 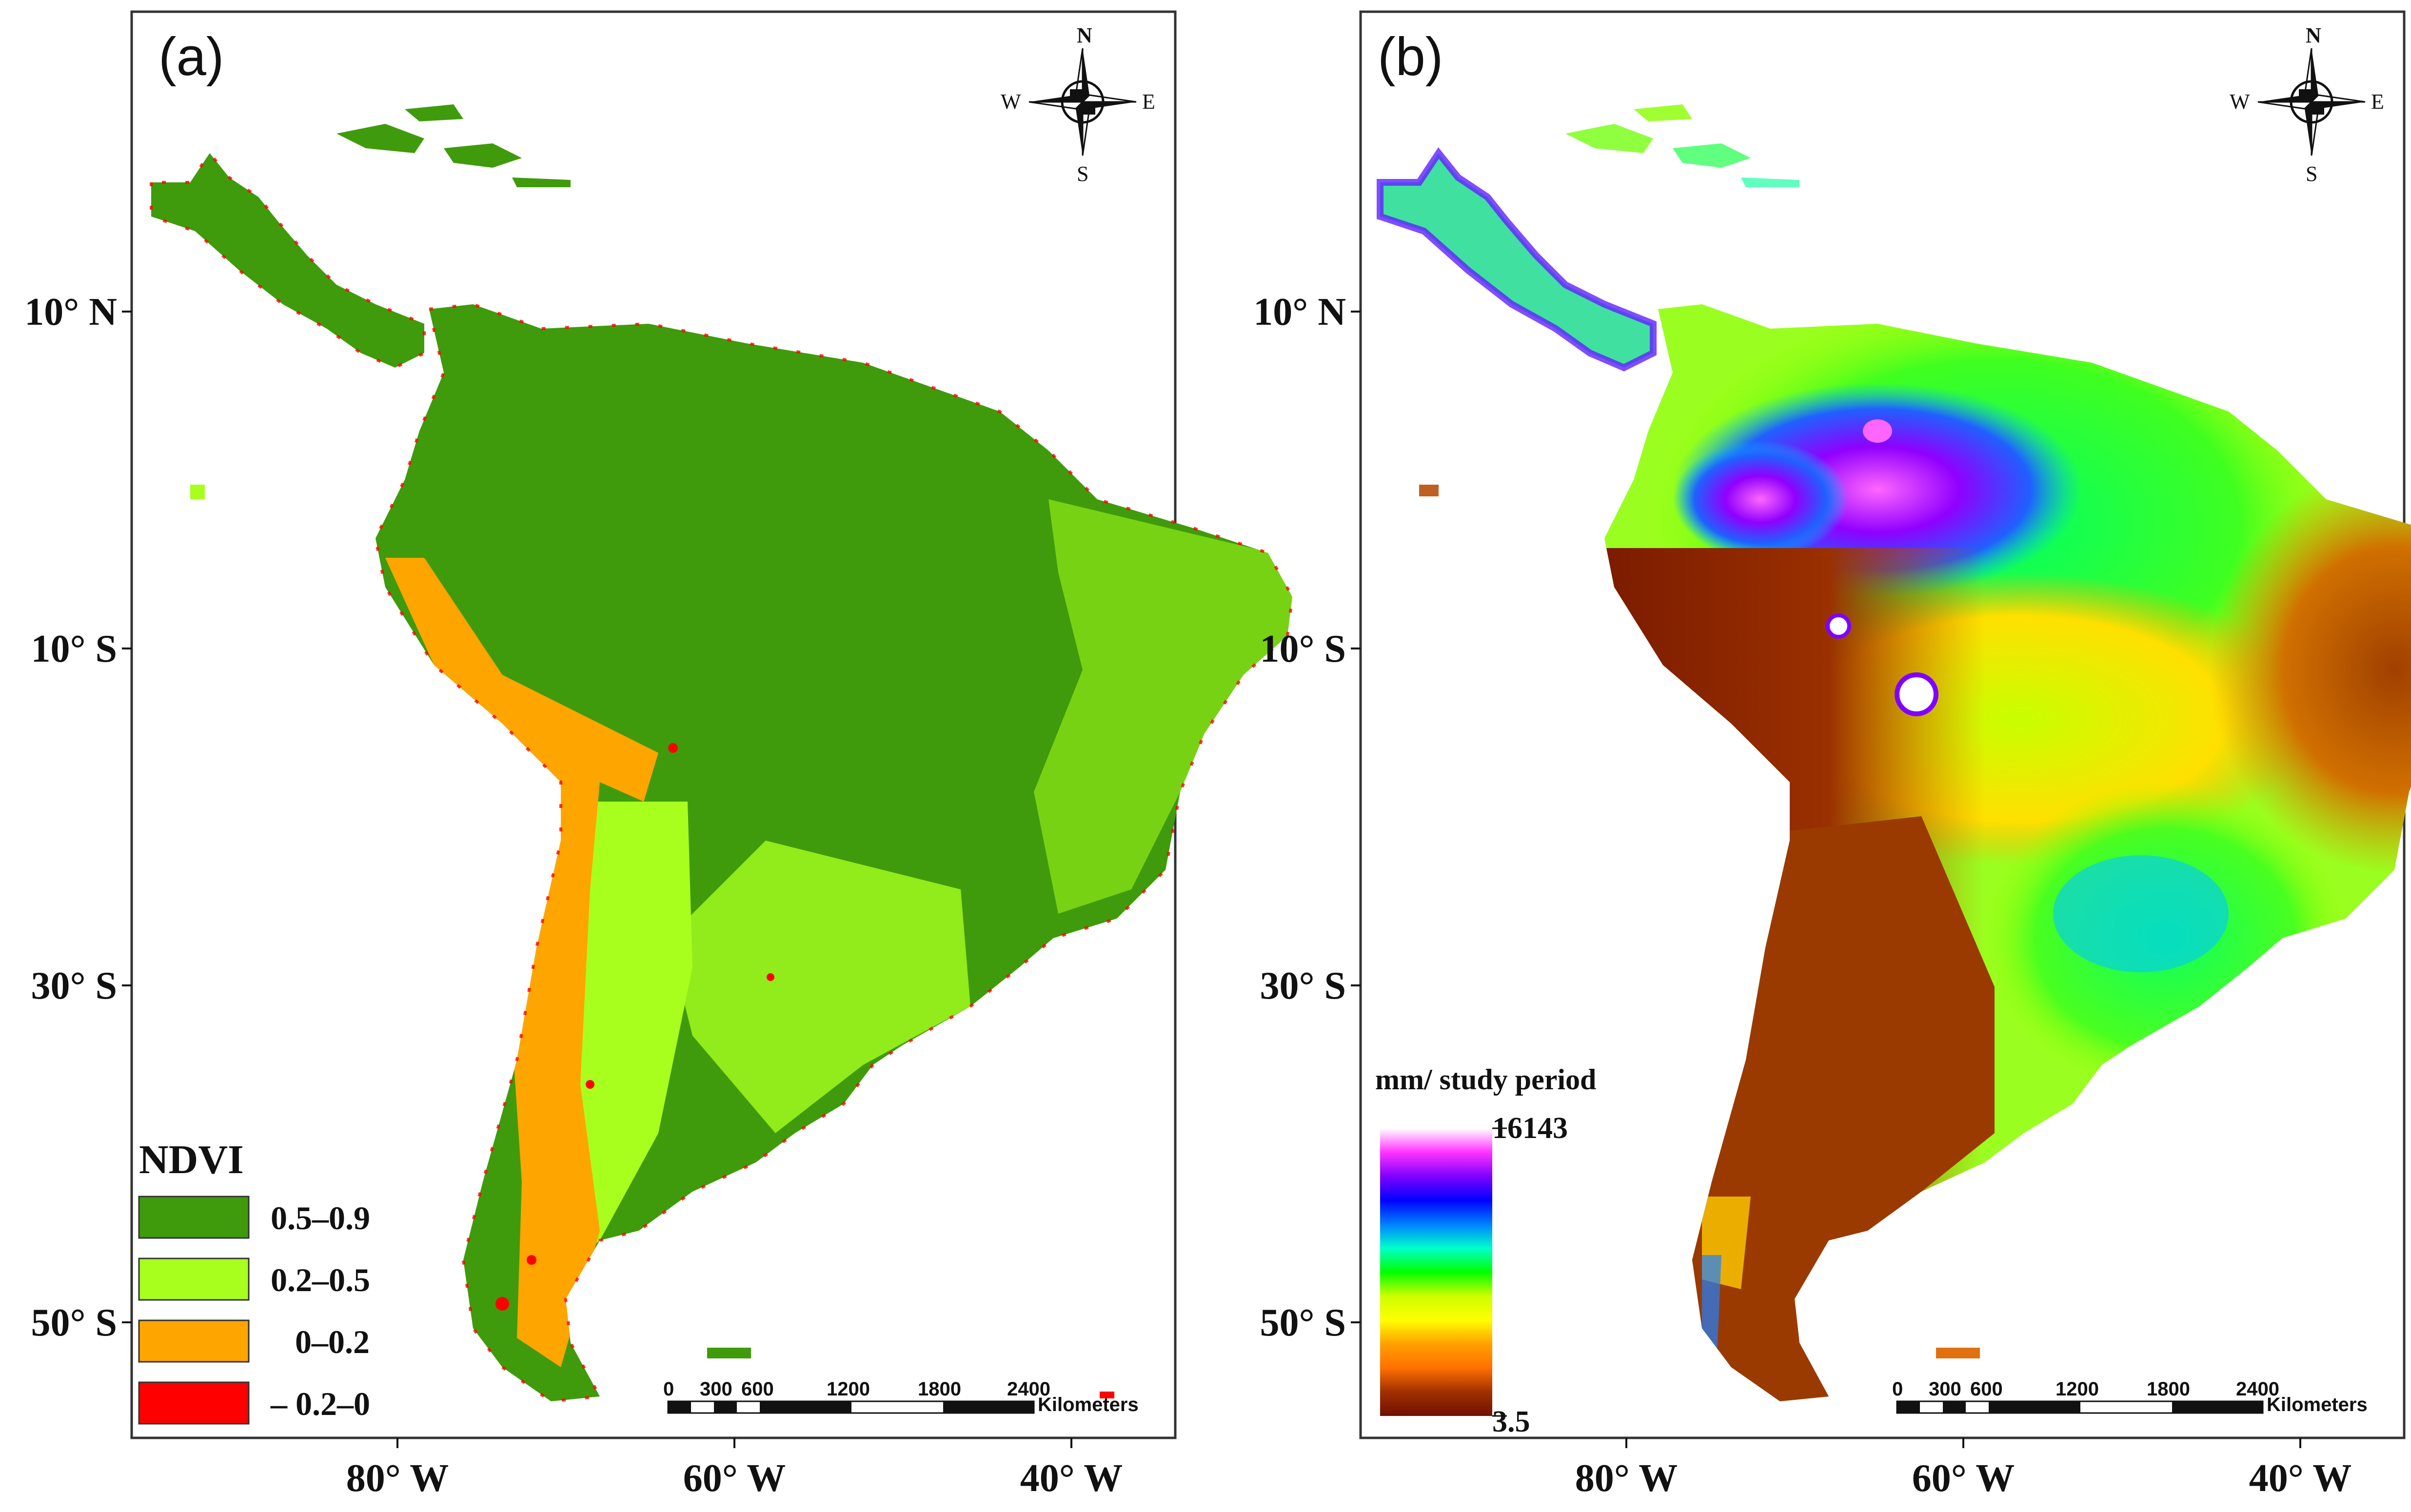 I want to click on legend-item: 0–0.2, so click(x=254, y=1341).